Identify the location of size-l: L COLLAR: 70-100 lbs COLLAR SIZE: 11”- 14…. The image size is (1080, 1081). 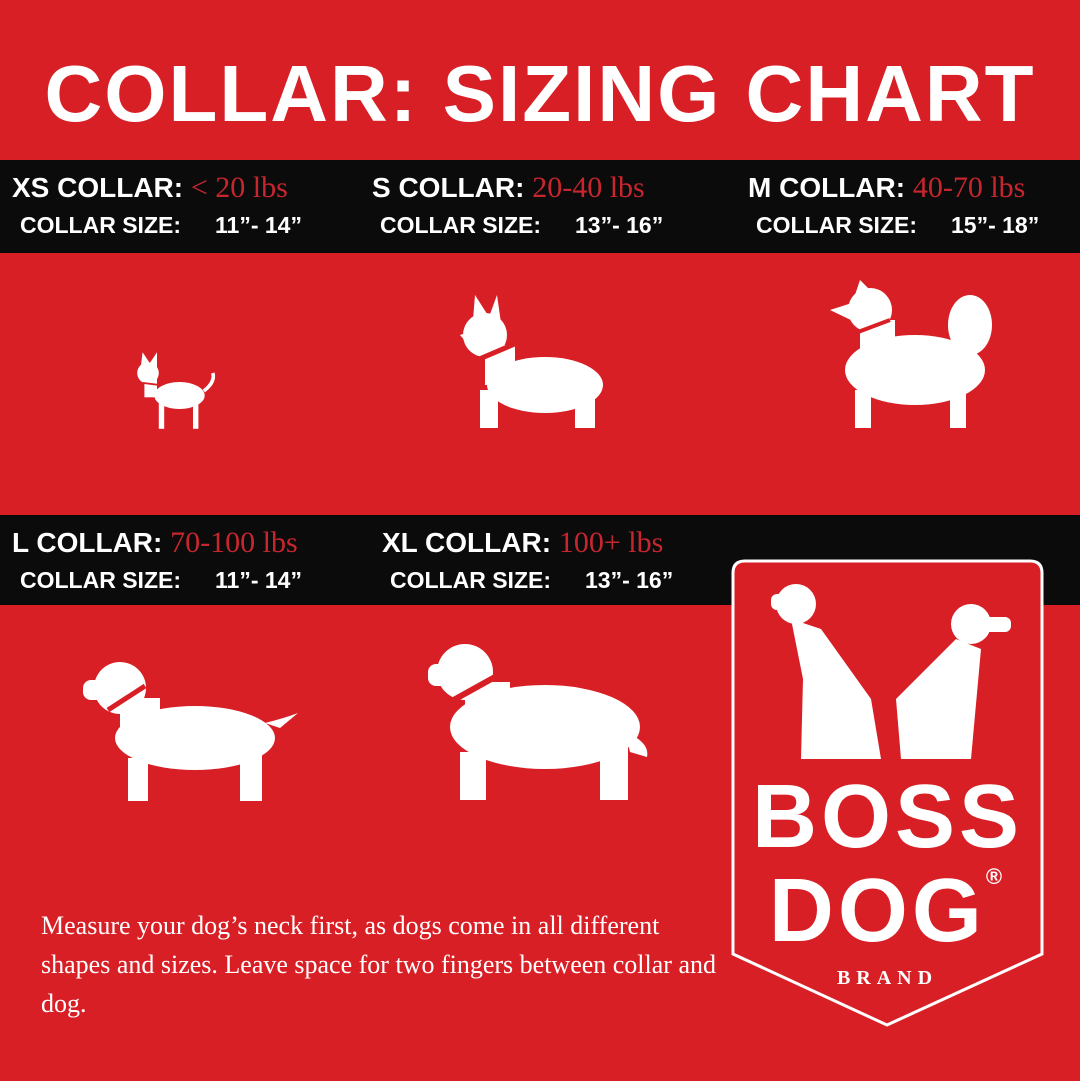
(157, 560).